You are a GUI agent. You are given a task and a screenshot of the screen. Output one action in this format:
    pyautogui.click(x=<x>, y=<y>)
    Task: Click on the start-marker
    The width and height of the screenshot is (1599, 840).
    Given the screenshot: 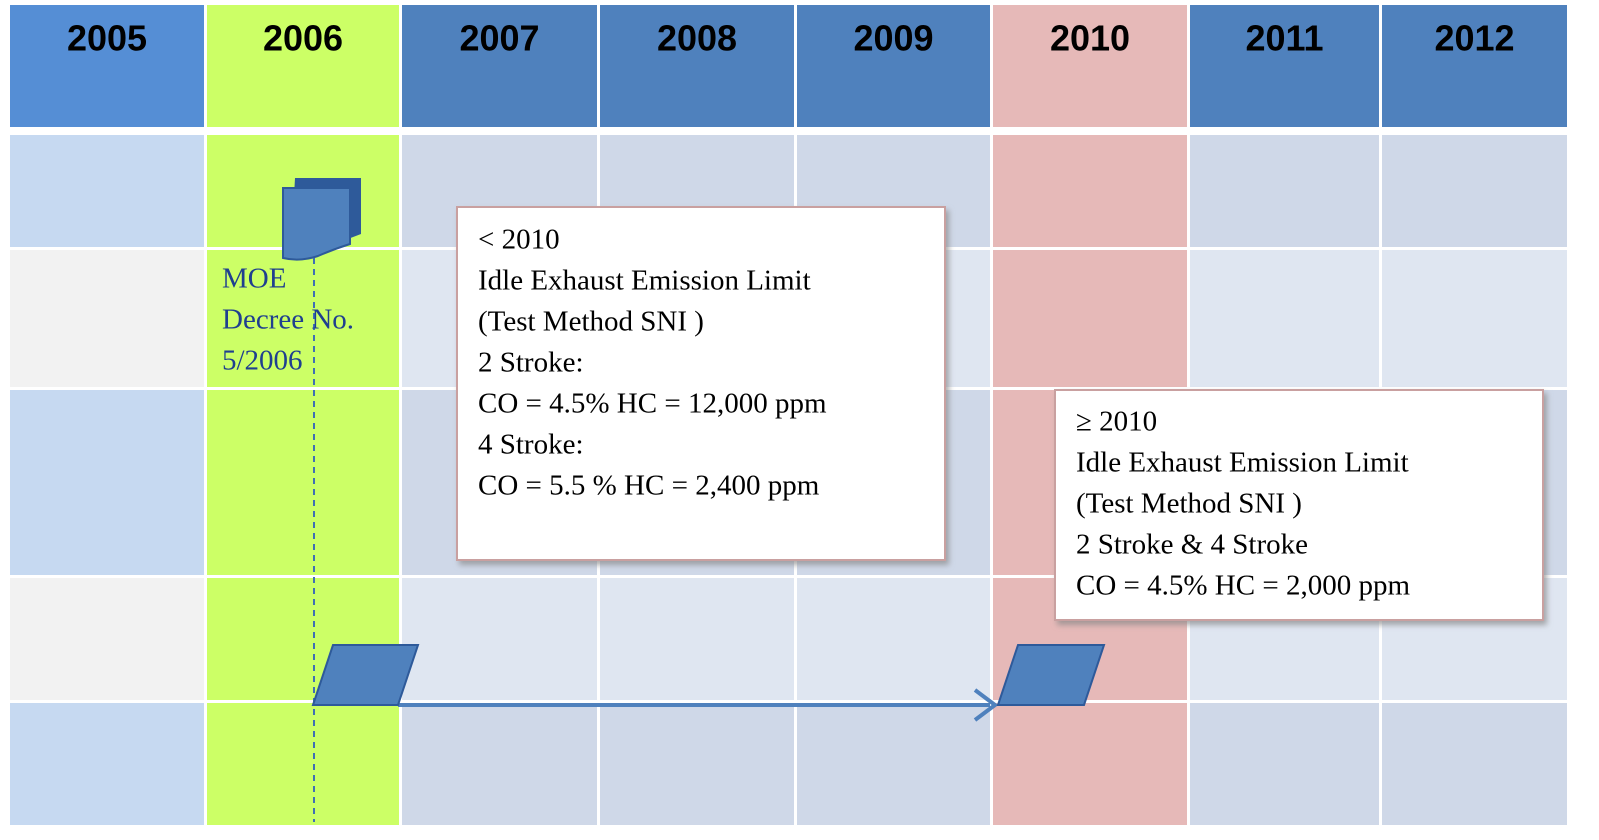 What is the action you would take?
    pyautogui.click(x=365, y=675)
    